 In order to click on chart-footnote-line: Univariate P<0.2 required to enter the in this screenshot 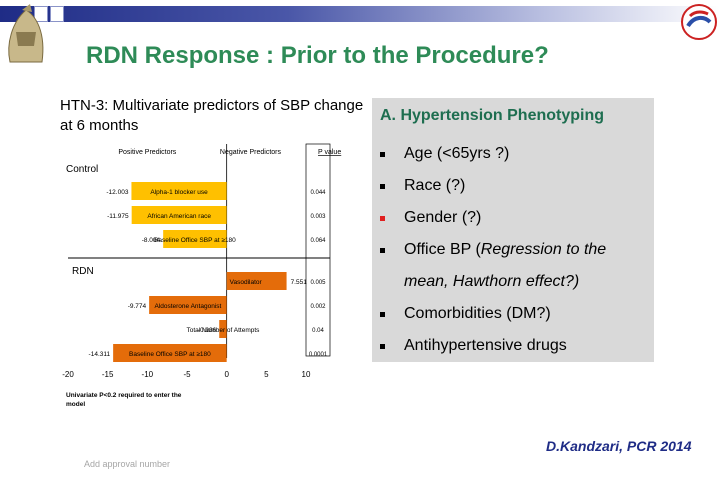, I will do `click(124, 395)`.